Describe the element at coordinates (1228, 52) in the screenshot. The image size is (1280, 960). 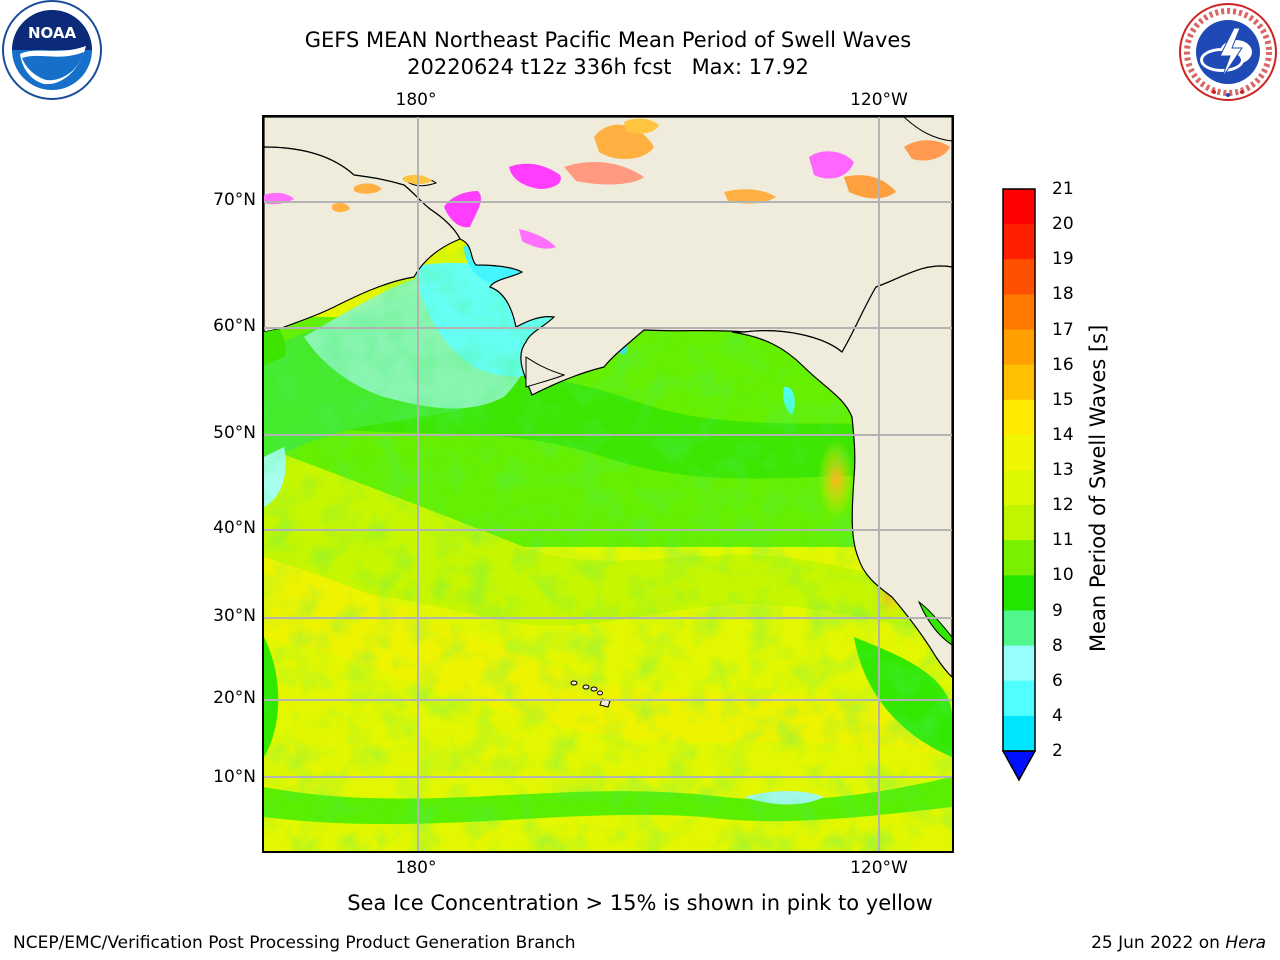
I see `nws-logo` at that location.